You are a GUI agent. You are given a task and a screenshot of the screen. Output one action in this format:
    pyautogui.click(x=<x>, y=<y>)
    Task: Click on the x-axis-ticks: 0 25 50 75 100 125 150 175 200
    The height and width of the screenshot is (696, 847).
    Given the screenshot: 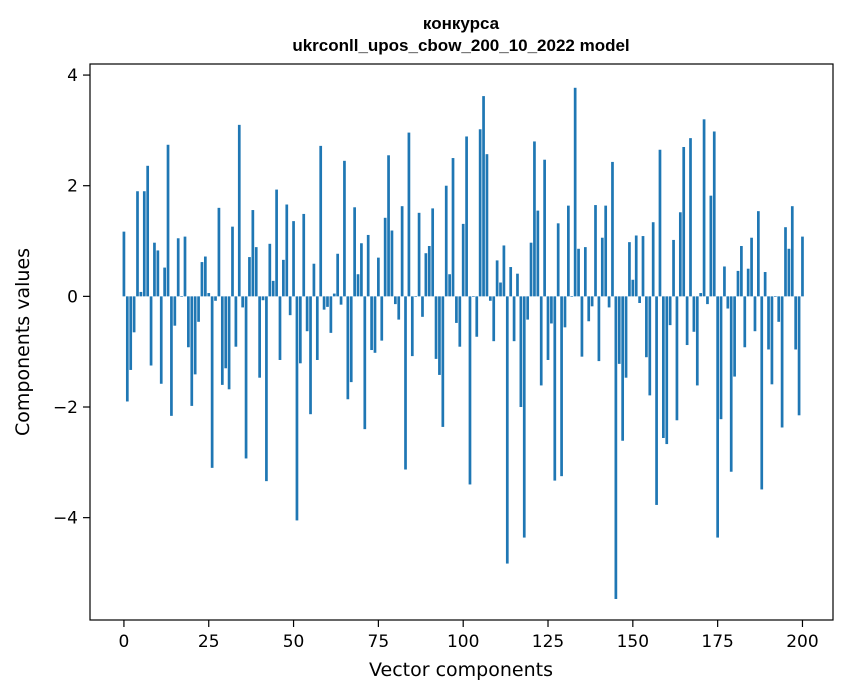 What is the action you would take?
    pyautogui.click(x=469, y=636)
    